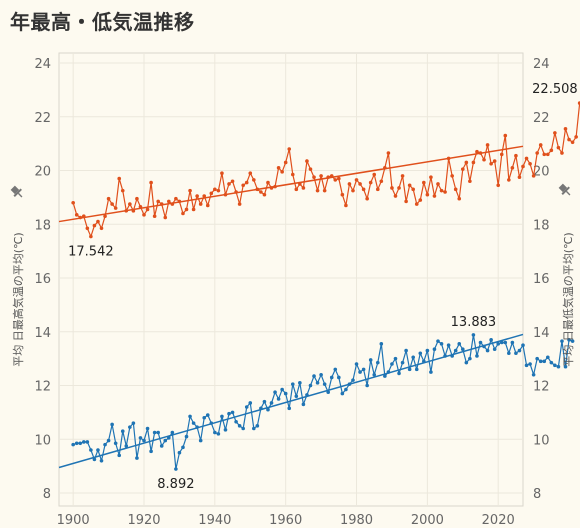 The height and width of the screenshot is (528, 580). I want to click on pin-icon, so click(564, 189).